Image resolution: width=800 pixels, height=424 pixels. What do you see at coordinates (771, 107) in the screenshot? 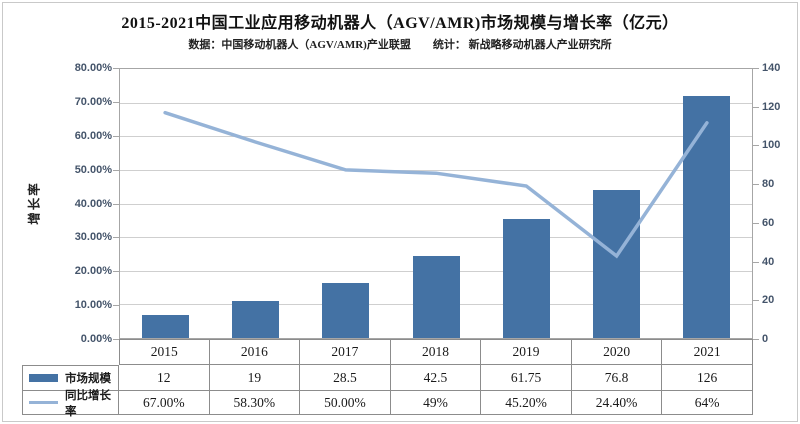
I see `right-axis-tick-label: 120` at bounding box center [771, 107].